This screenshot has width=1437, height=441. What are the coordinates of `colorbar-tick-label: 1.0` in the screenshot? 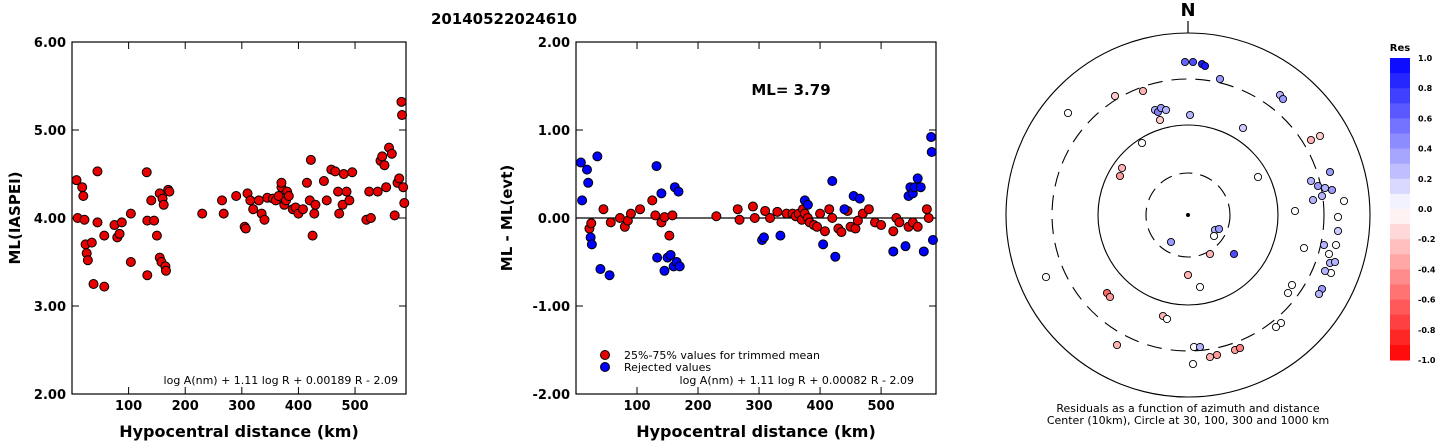 It's located at (1425, 58).